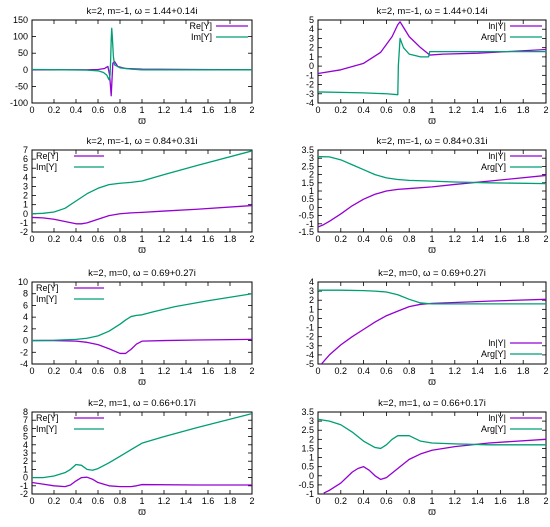 The image size is (550, 527). I want to click on y-tick-label: -3, so click(310, 94).